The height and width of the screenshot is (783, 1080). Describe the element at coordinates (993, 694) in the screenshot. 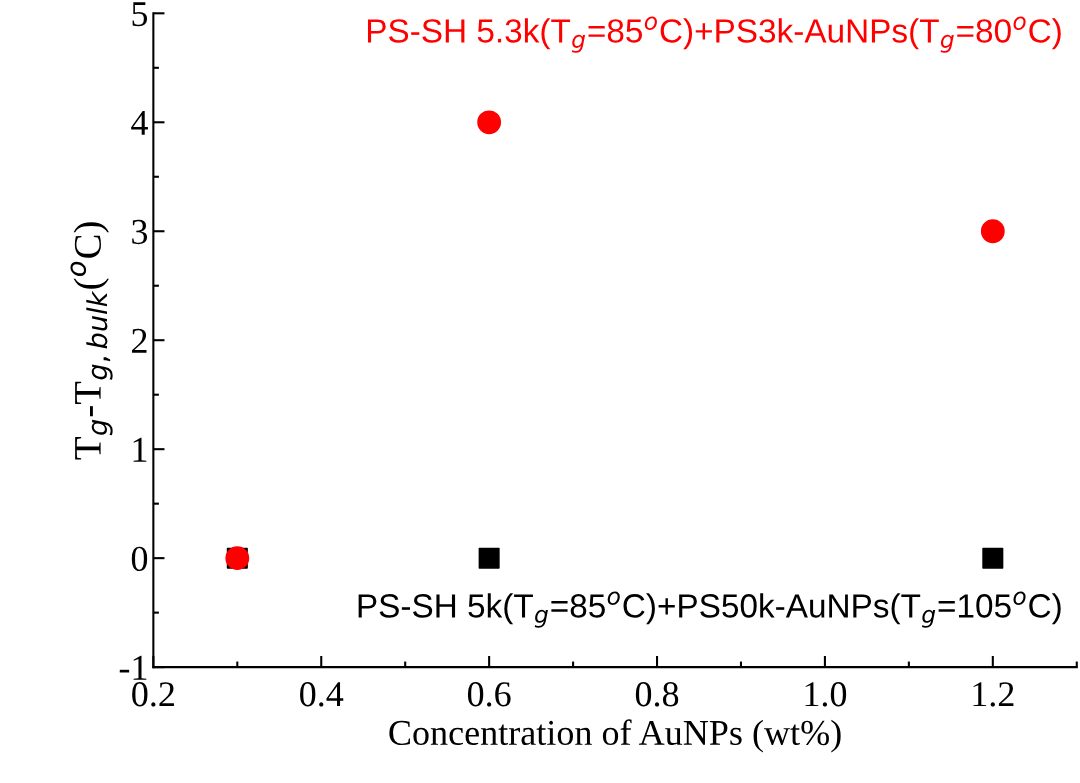

I see `x-tick-label: 1.2` at that location.